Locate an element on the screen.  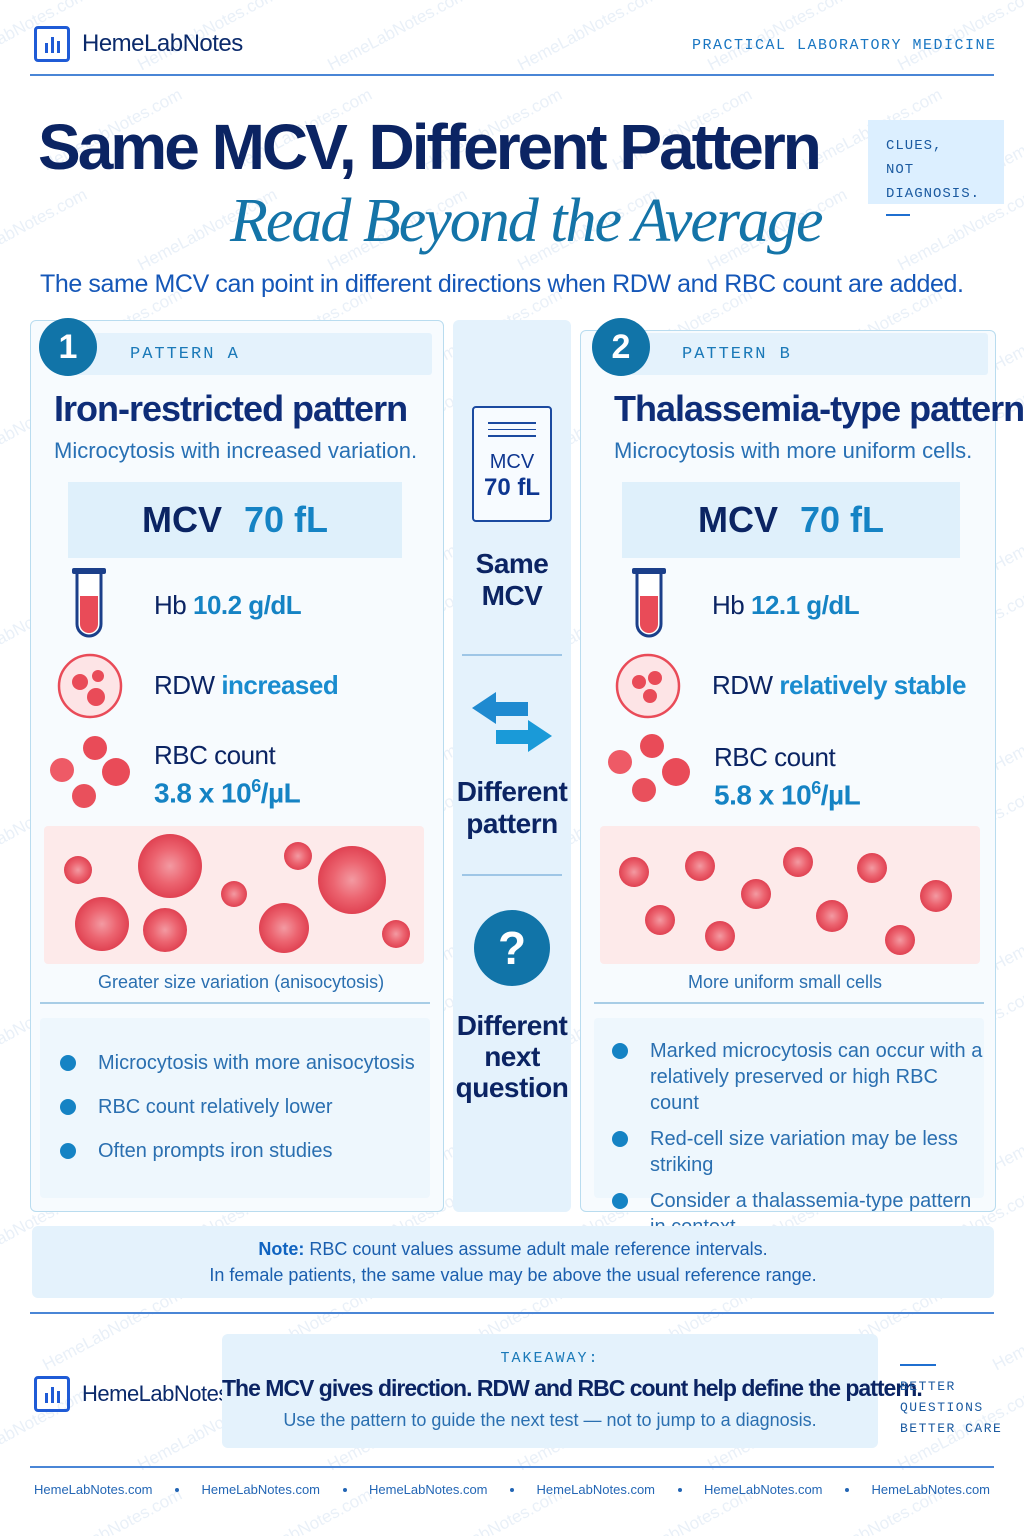
pattern-b-subtitle: Microcytosis with more uniform cells. is located at coordinates (793, 450).